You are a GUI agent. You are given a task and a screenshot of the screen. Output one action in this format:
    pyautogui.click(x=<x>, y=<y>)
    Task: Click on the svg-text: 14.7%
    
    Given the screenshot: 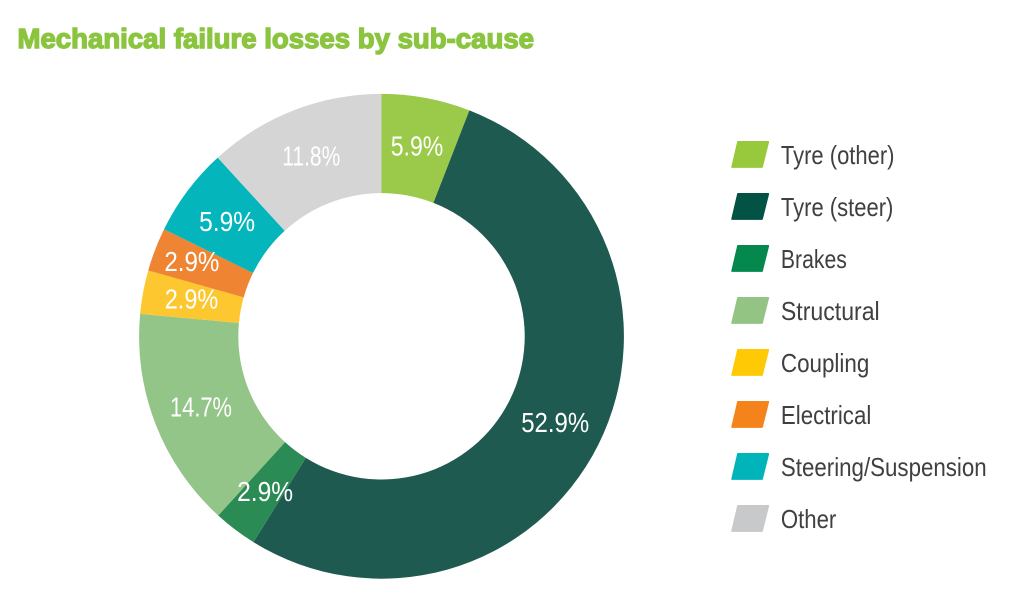 What is the action you would take?
    pyautogui.click(x=201, y=406)
    